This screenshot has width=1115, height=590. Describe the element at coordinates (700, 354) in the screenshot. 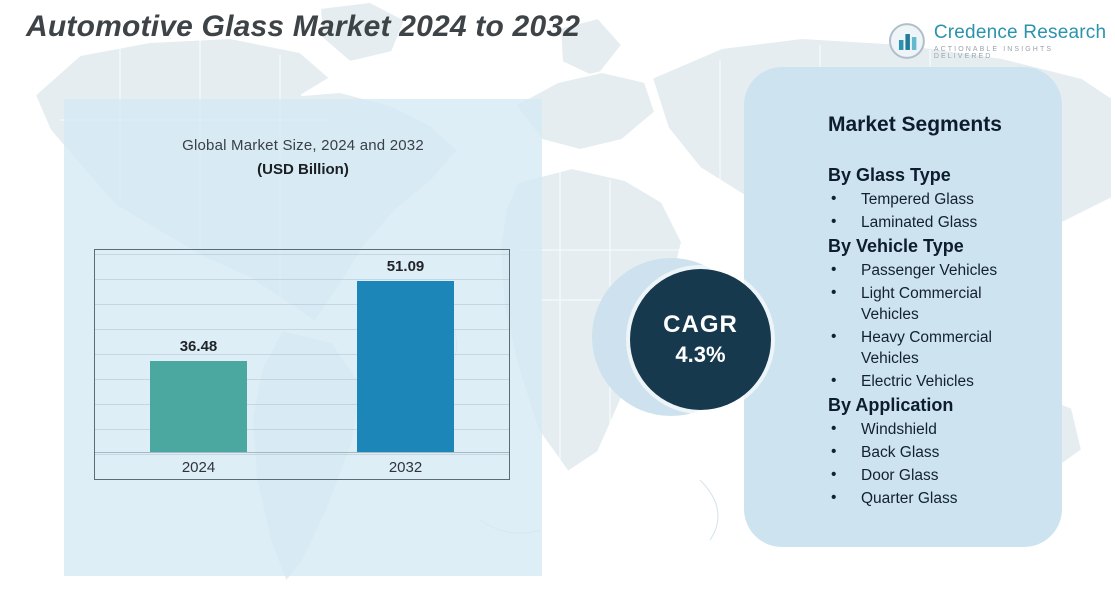

I see `cagr-value: 4.3%` at that location.